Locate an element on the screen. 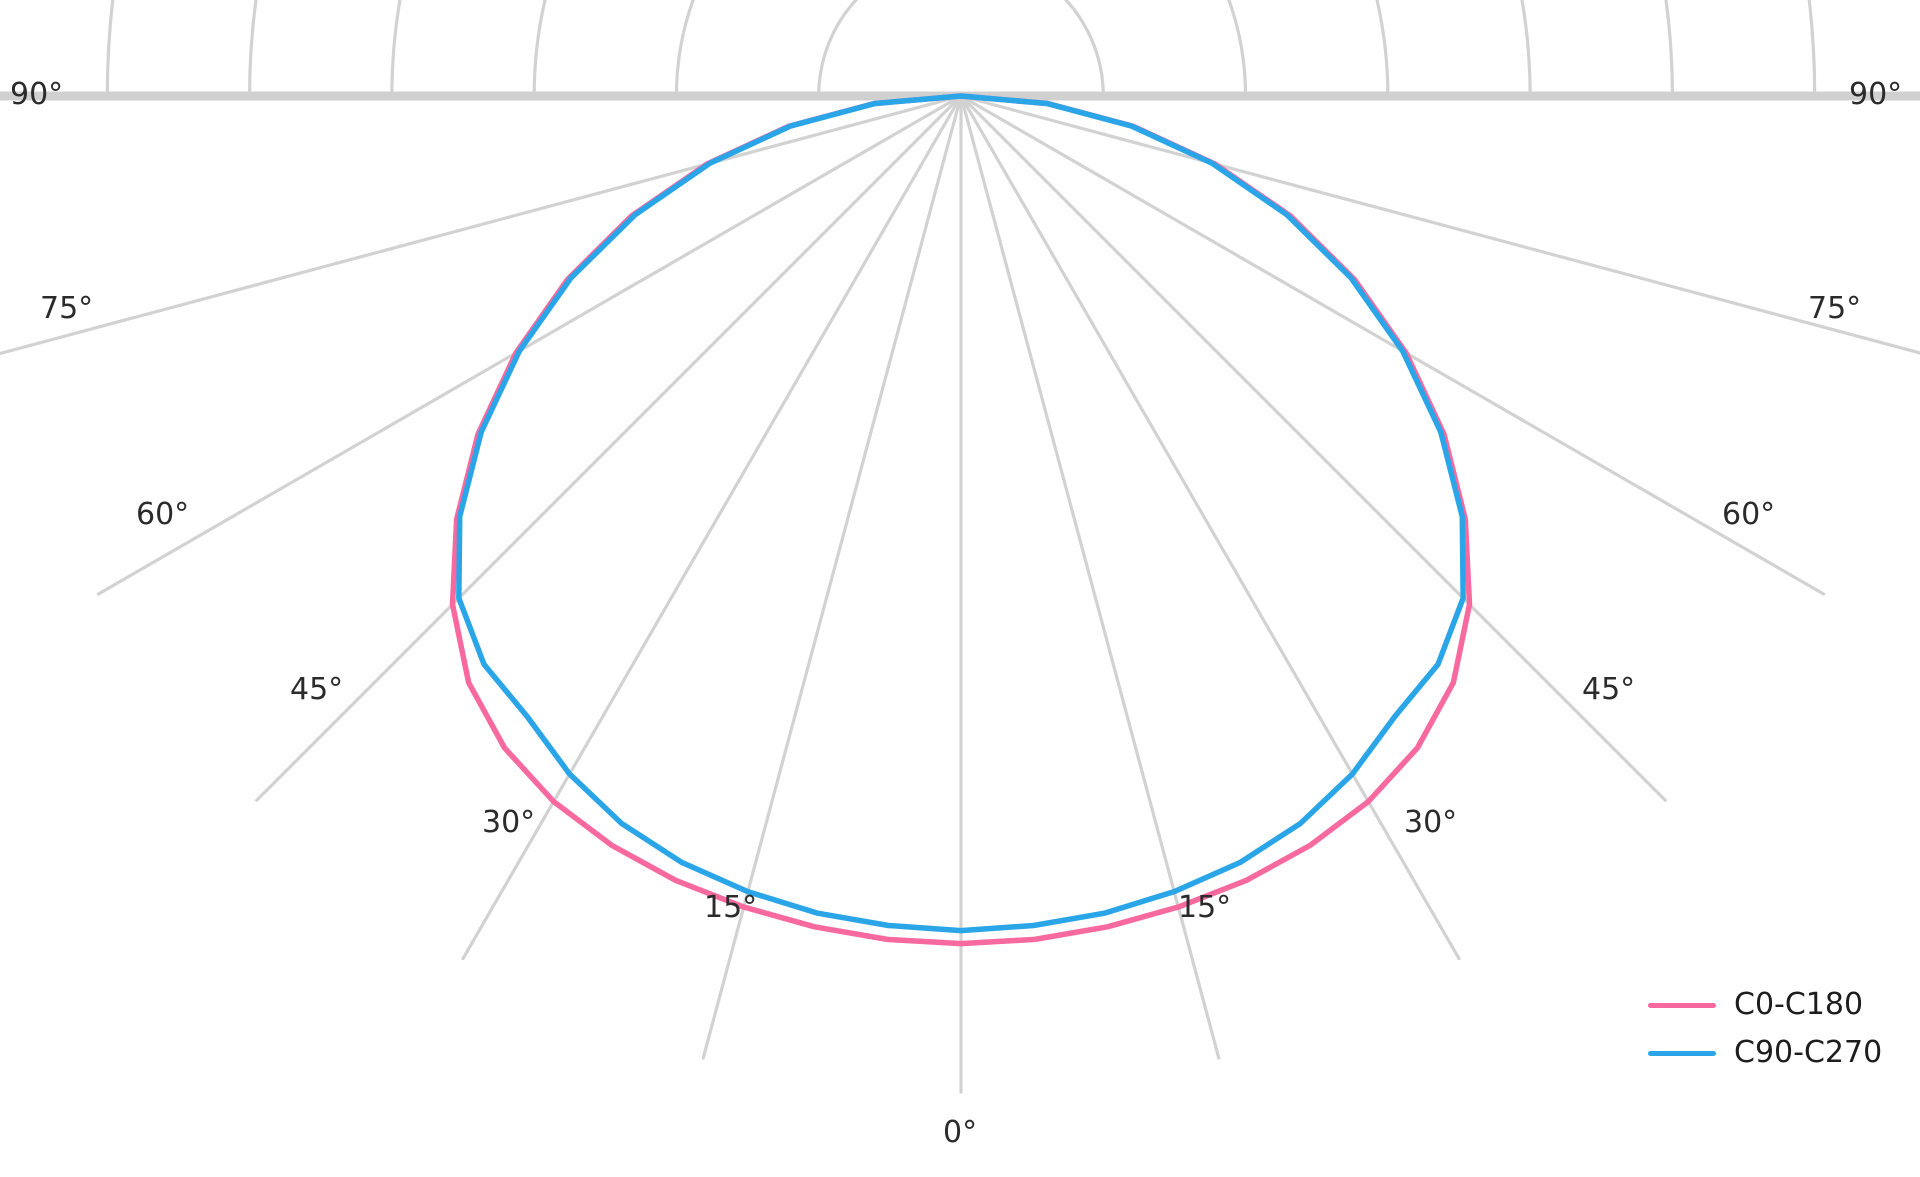 The height and width of the screenshot is (1177, 1920). legend-swatch-c0-c180 is located at coordinates (1682, 1005).